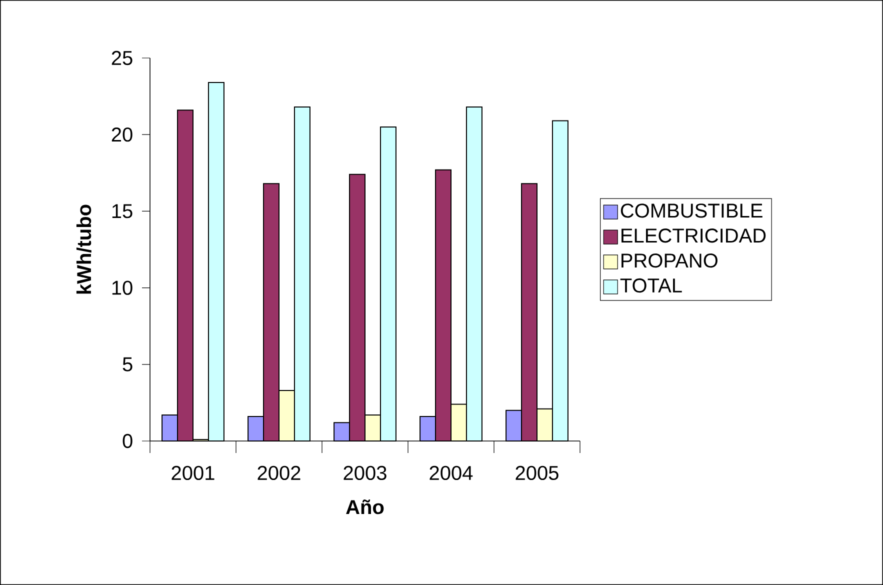 This screenshot has width=883, height=585. What do you see at coordinates (365, 473) in the screenshot?
I see `x-tick-label: 2003` at bounding box center [365, 473].